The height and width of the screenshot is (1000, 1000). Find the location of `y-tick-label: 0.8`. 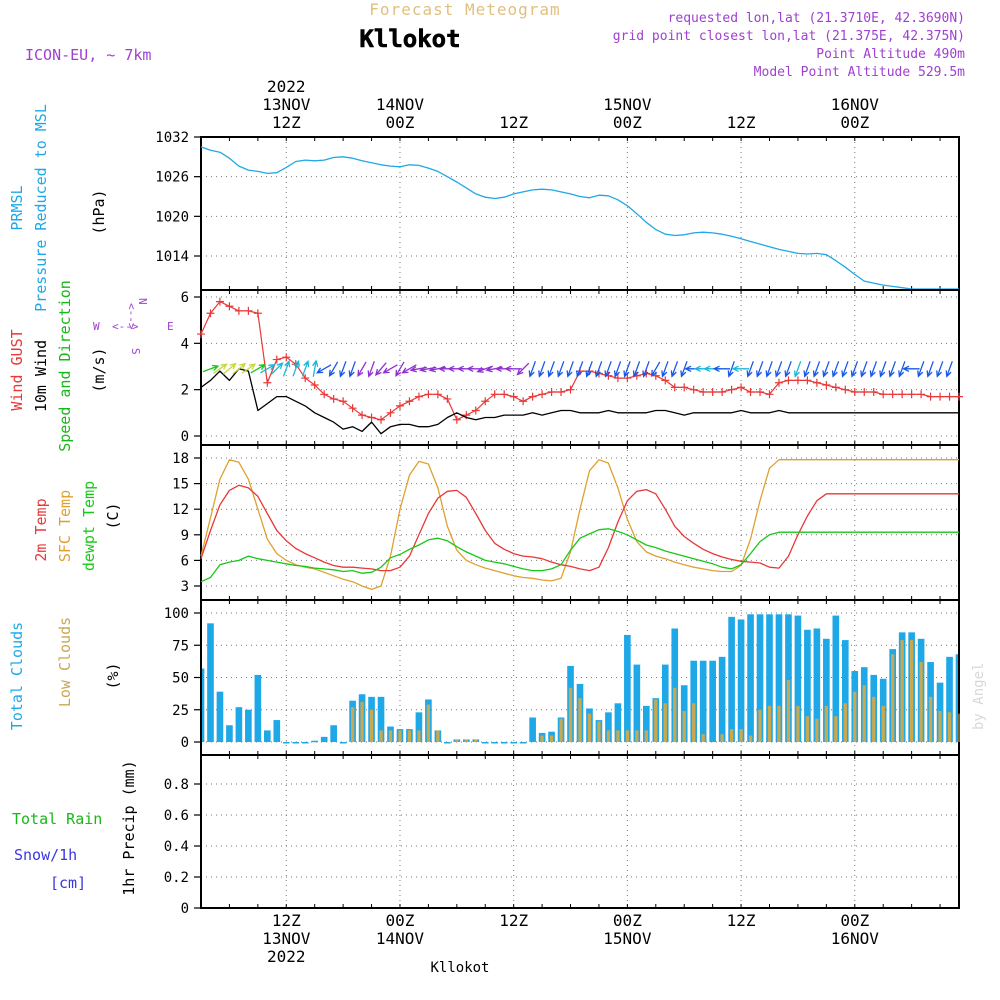

y-tick-label: 0.8 is located at coordinates (176, 785).